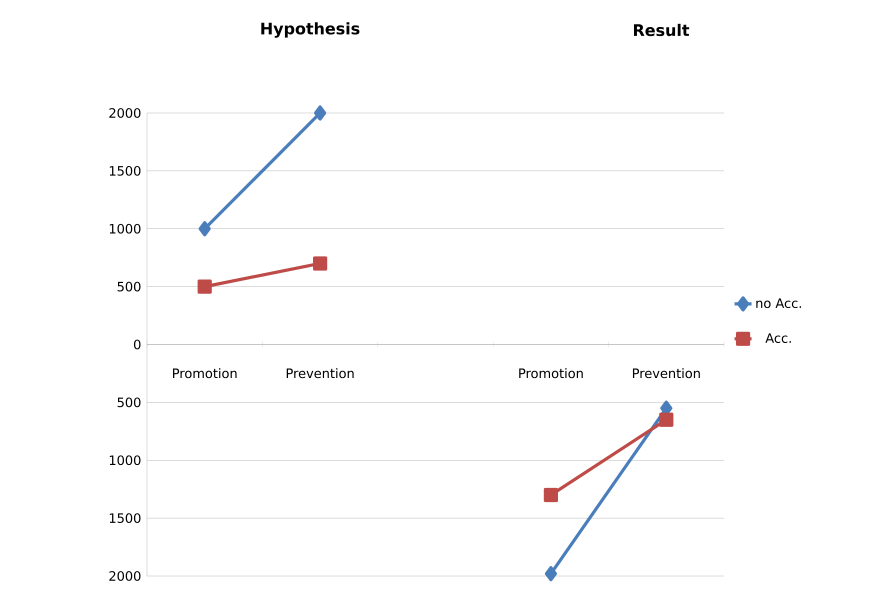  What do you see at coordinates (779, 303) in the screenshot?
I see `legend-label: no Acc.` at bounding box center [779, 303].